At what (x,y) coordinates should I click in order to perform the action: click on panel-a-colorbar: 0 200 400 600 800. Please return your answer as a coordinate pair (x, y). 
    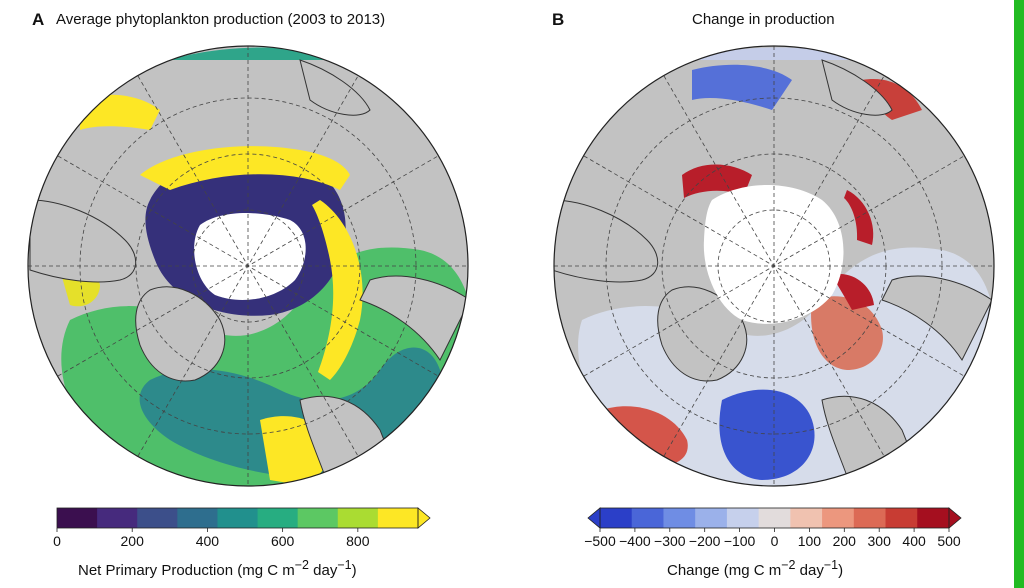
    Looking at the image, I should click on (242, 528).